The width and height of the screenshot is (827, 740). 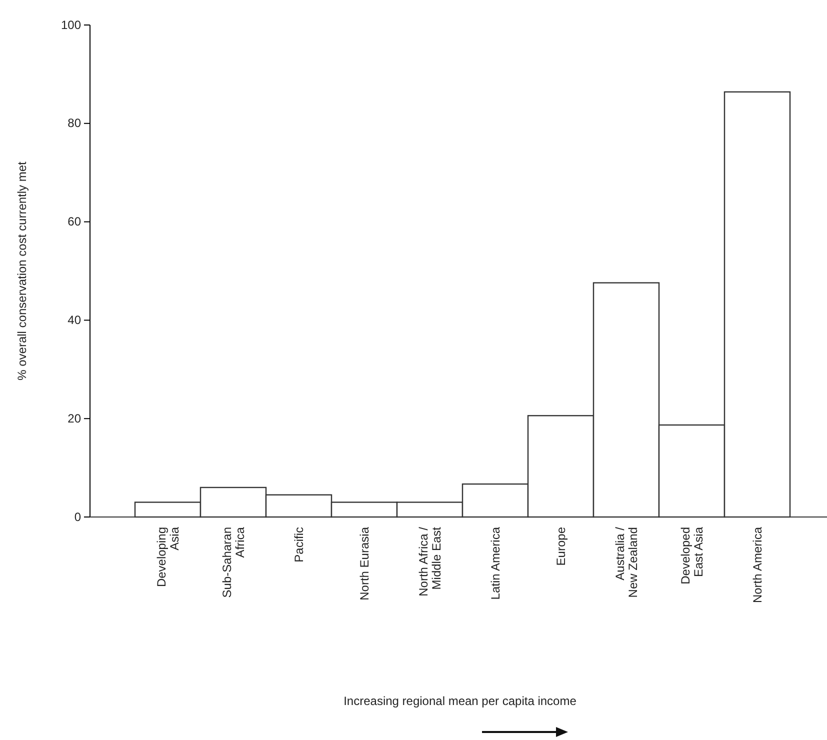 I want to click on x-tick-label: Developing Asia, so click(x=168, y=557).